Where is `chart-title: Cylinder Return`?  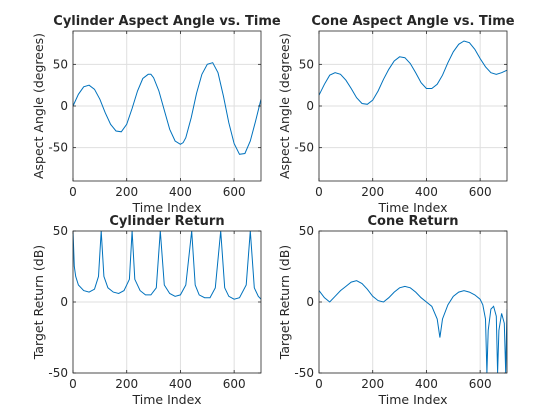
chart-title: Cylinder Return is located at coordinates (166, 221).